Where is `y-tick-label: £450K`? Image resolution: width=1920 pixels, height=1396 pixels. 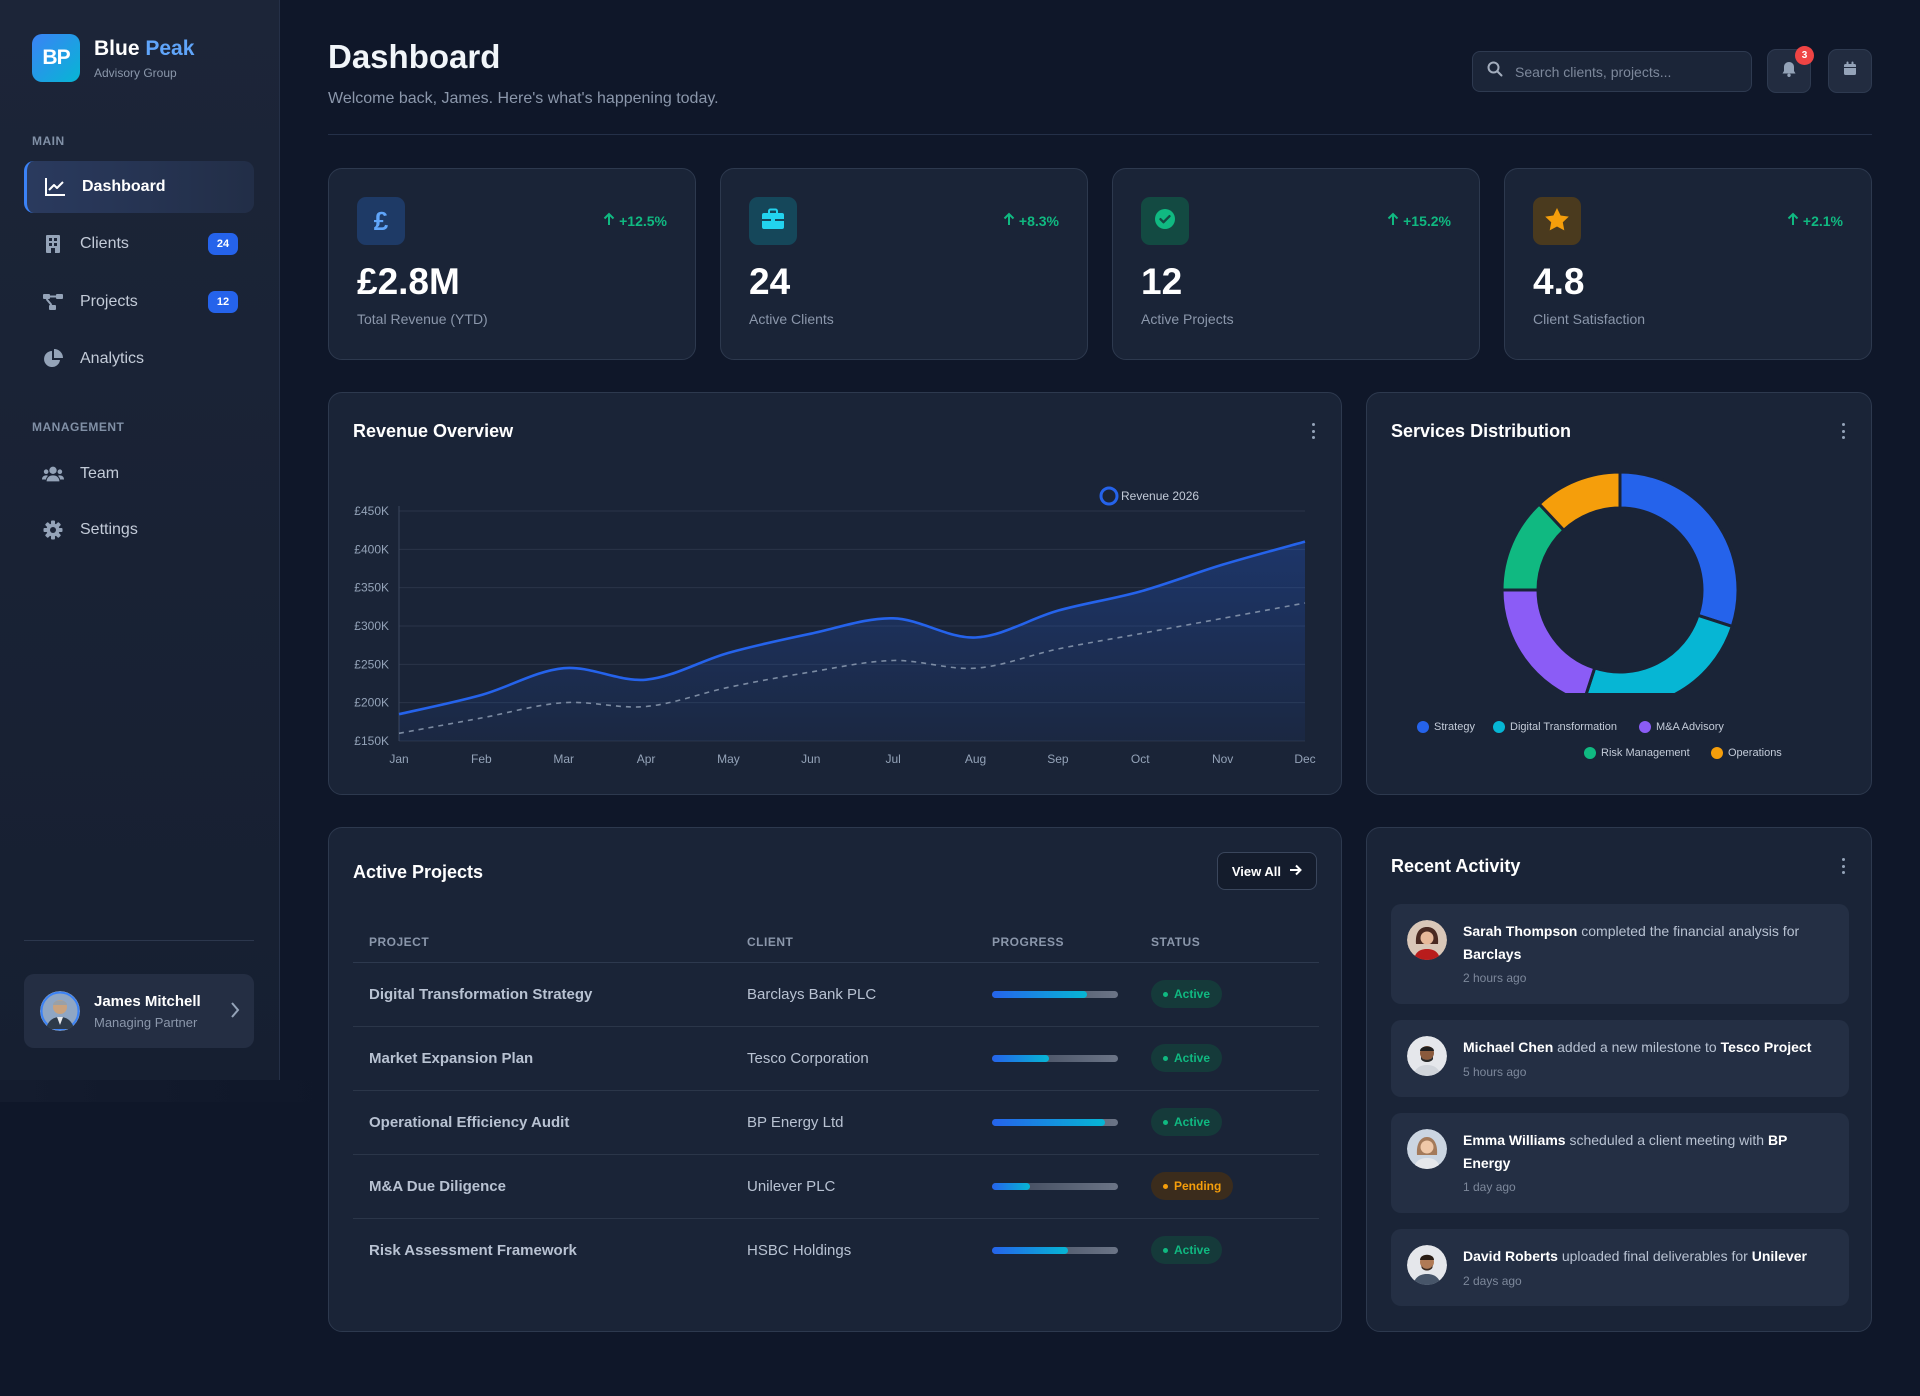 y-tick-label: £450K is located at coordinates (371, 511).